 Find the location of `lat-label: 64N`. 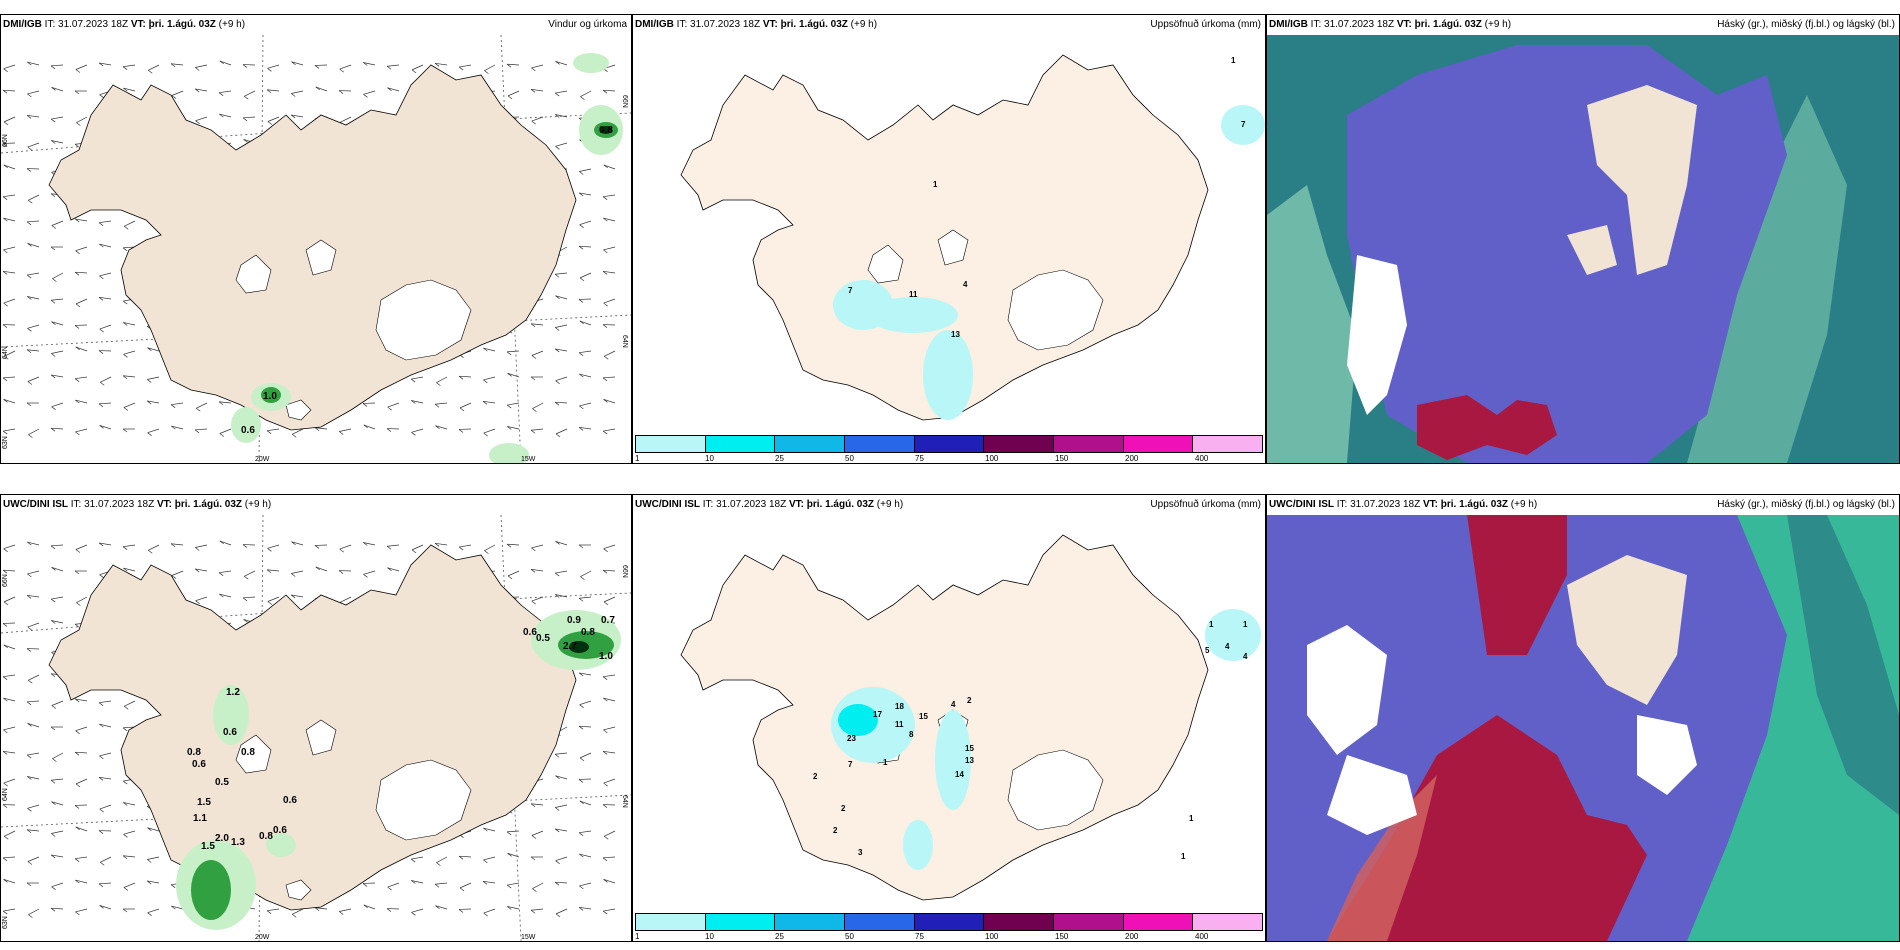

lat-label: 64N is located at coordinates (5, 352).